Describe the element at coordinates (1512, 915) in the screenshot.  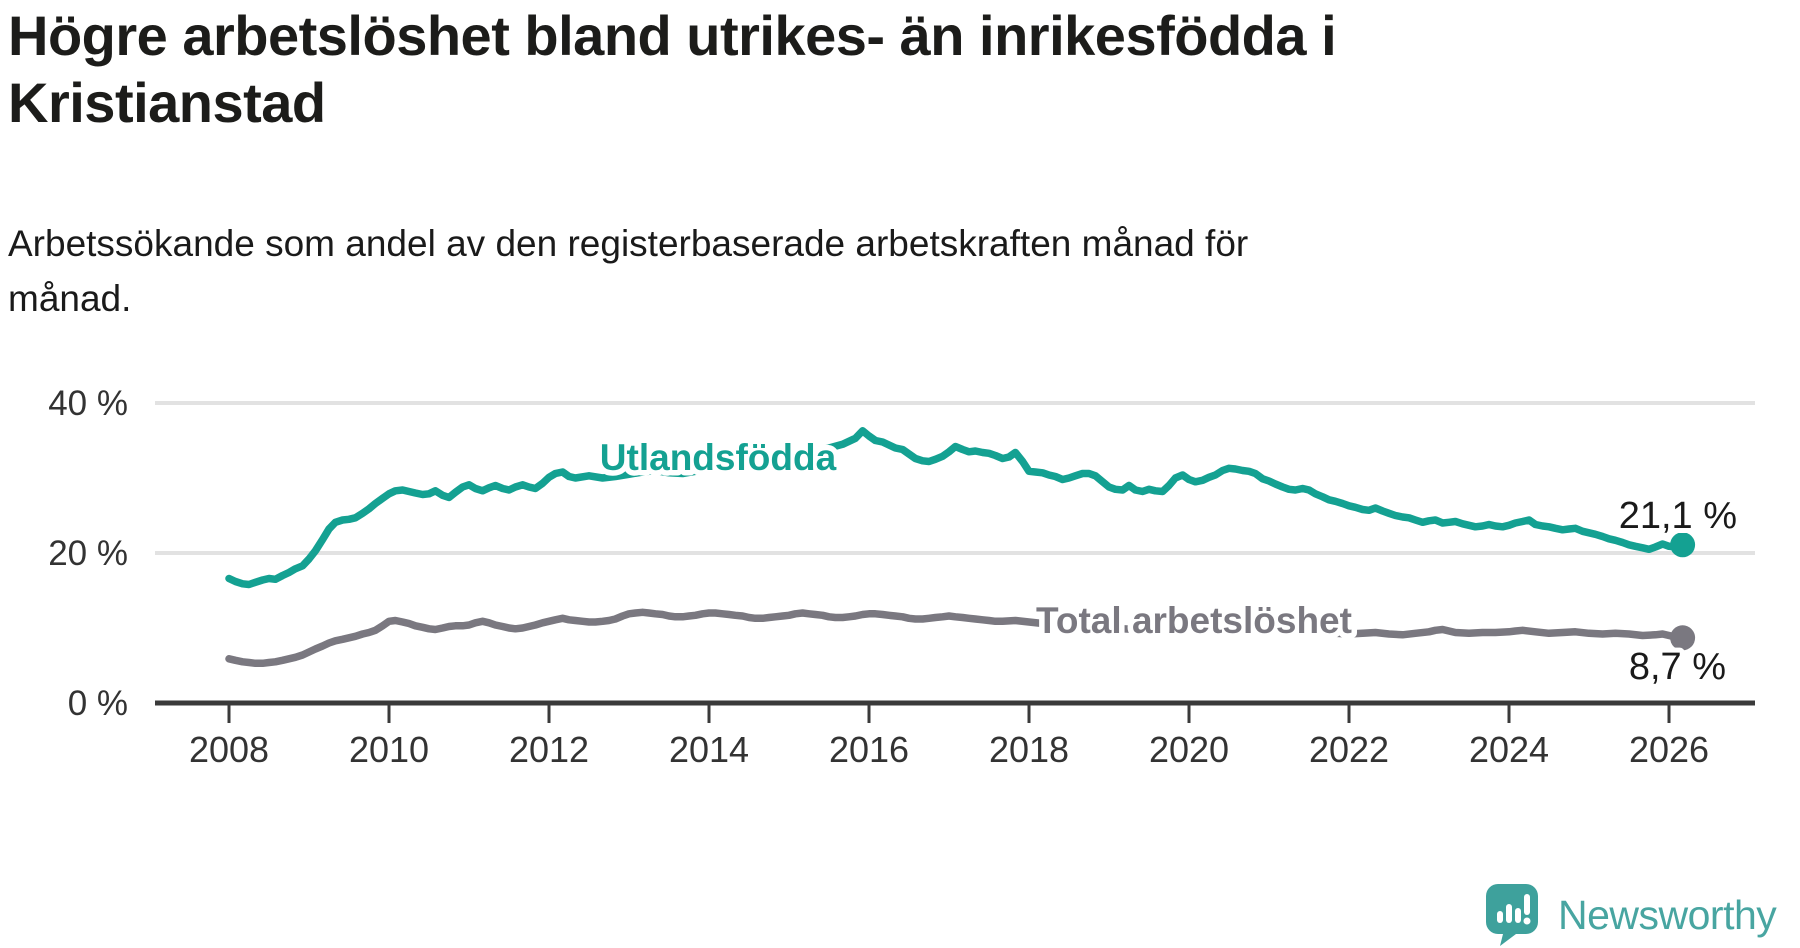
I see `newsworthy-speech-bubble-bar-chart-icon` at that location.